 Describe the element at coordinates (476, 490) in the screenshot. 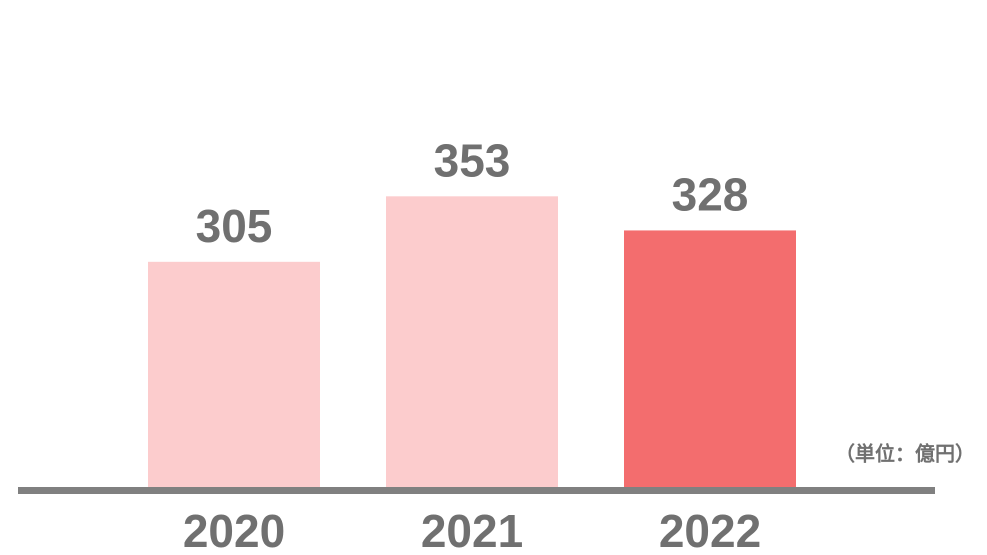

I see `baseline` at that location.